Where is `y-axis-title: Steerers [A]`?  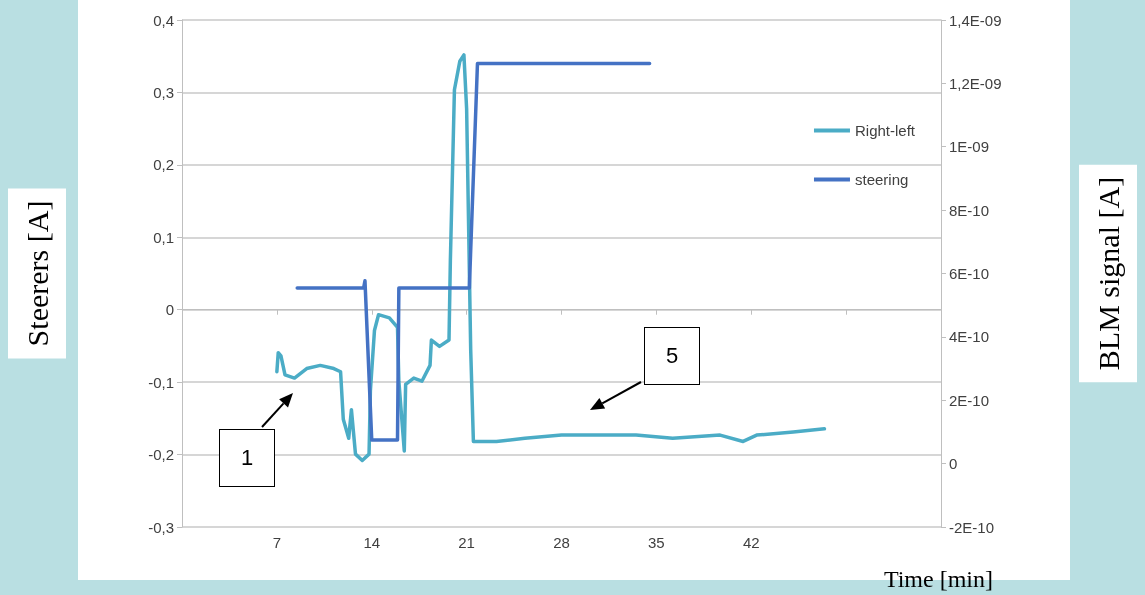
y-axis-title: Steerers [A] is located at coordinates (37, 273).